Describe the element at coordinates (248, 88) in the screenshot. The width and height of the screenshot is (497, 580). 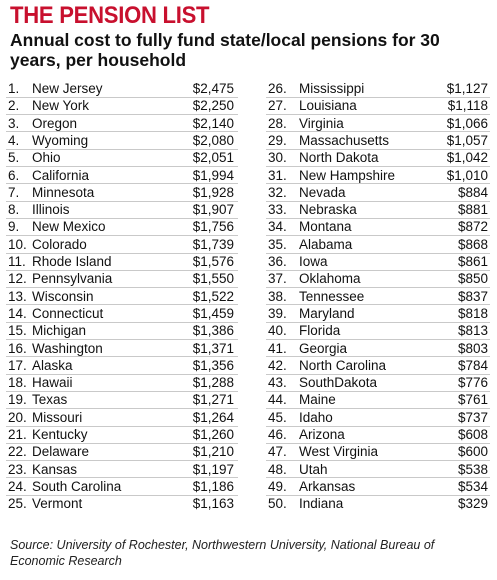
I see `table-row: 1. New Jersey $2,475` at that location.